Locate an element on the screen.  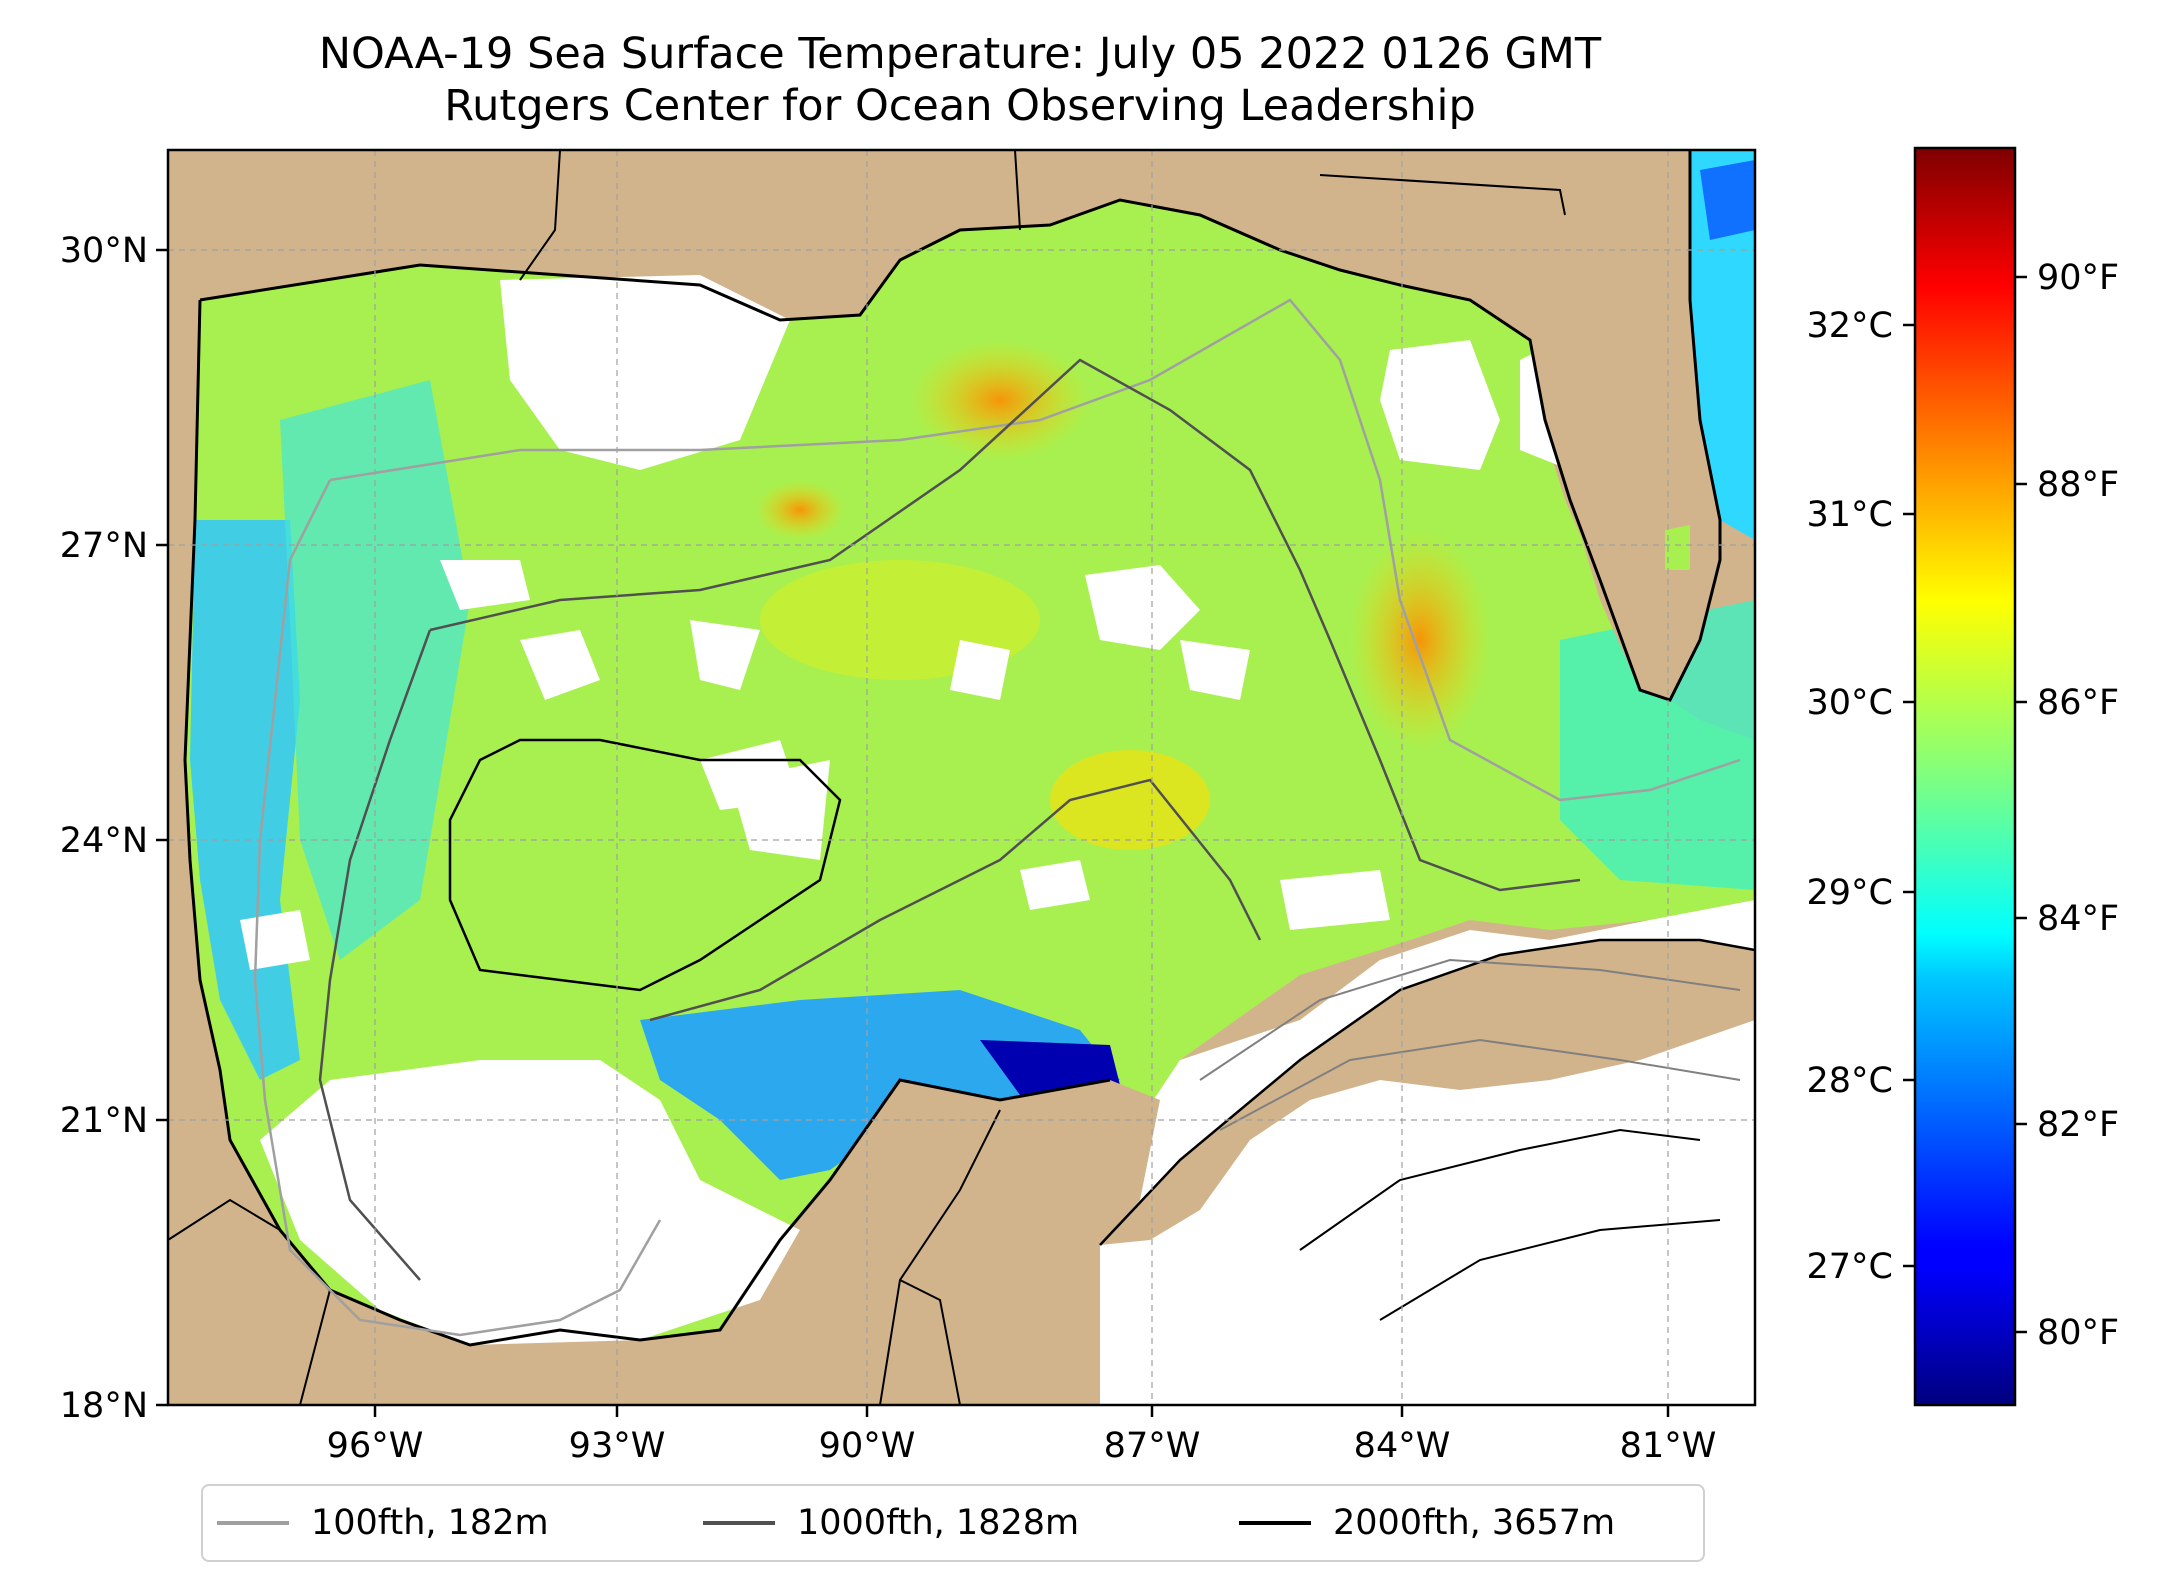
atlantic-blue-patch is located at coordinates (1727, 200).